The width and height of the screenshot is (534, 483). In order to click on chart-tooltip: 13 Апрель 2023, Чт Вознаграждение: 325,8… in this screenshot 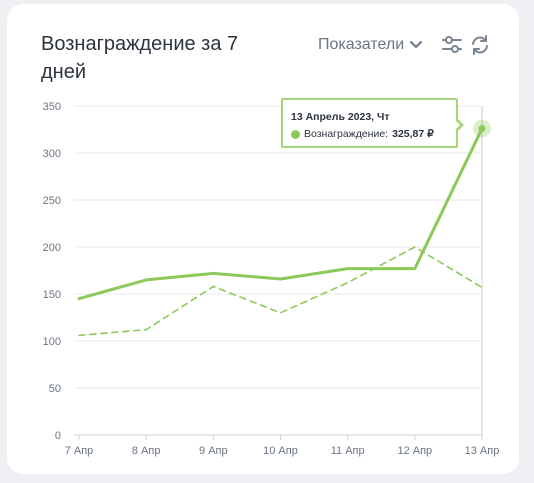, I will do `click(372, 123)`.